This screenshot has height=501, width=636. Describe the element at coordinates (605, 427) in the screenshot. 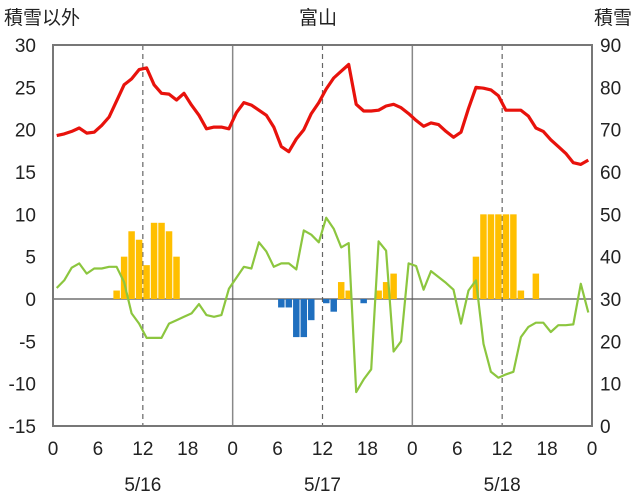

I see `right-tick-label: 0` at that location.